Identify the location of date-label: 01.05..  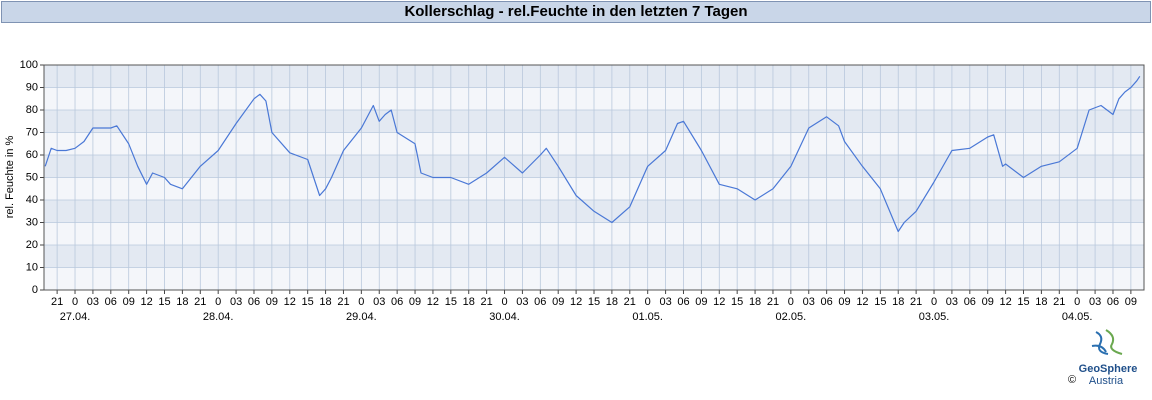
(647, 317).